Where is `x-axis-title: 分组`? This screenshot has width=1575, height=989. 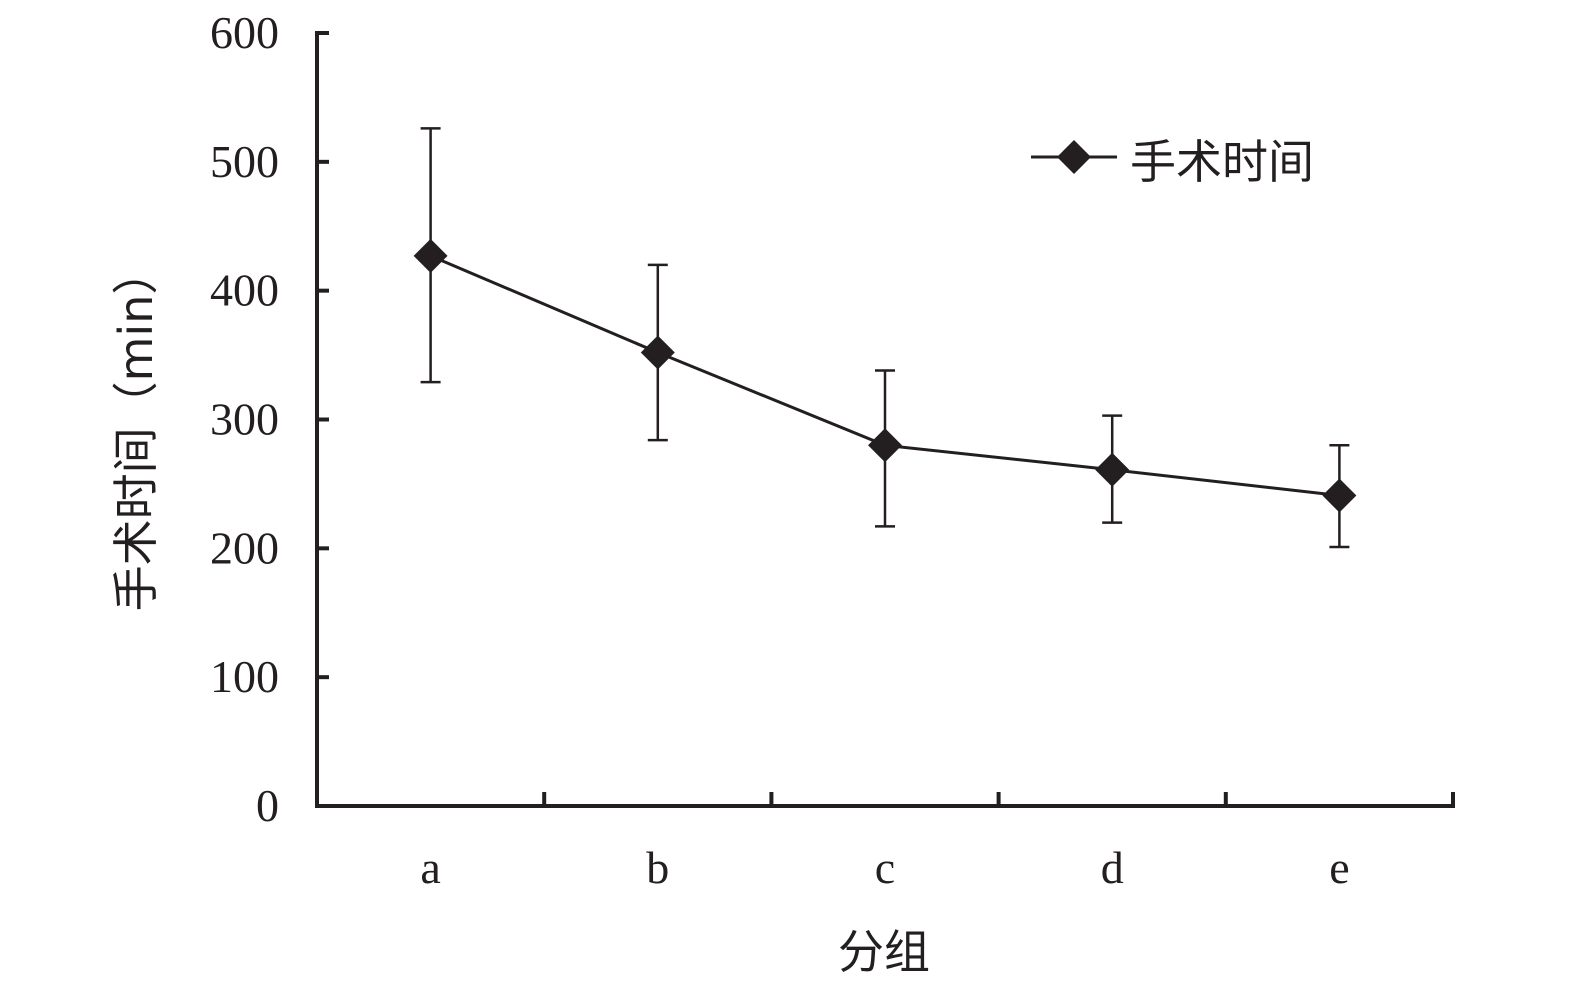
x-axis-title: 分组 is located at coordinates (884, 952).